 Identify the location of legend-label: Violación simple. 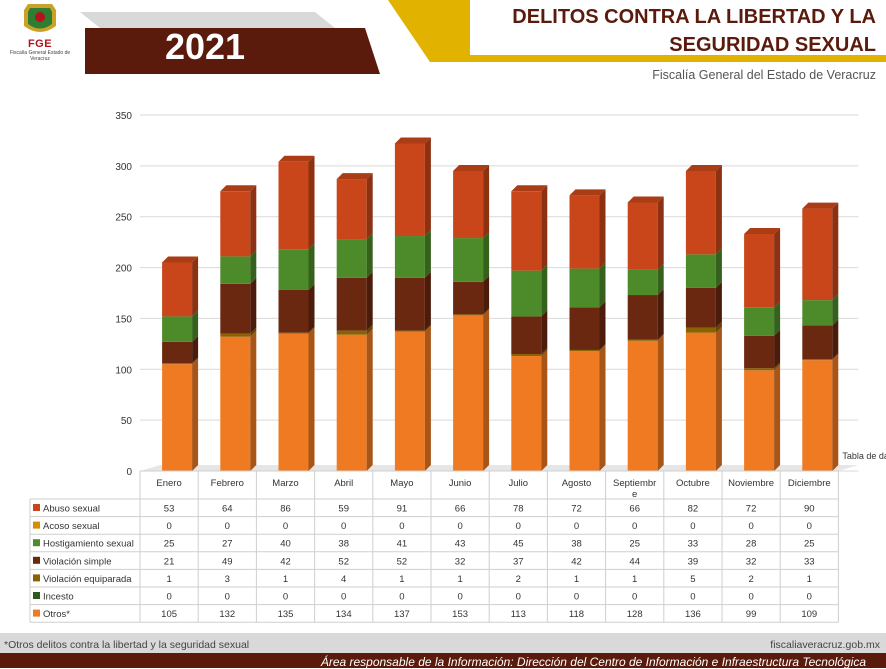
(77, 561).